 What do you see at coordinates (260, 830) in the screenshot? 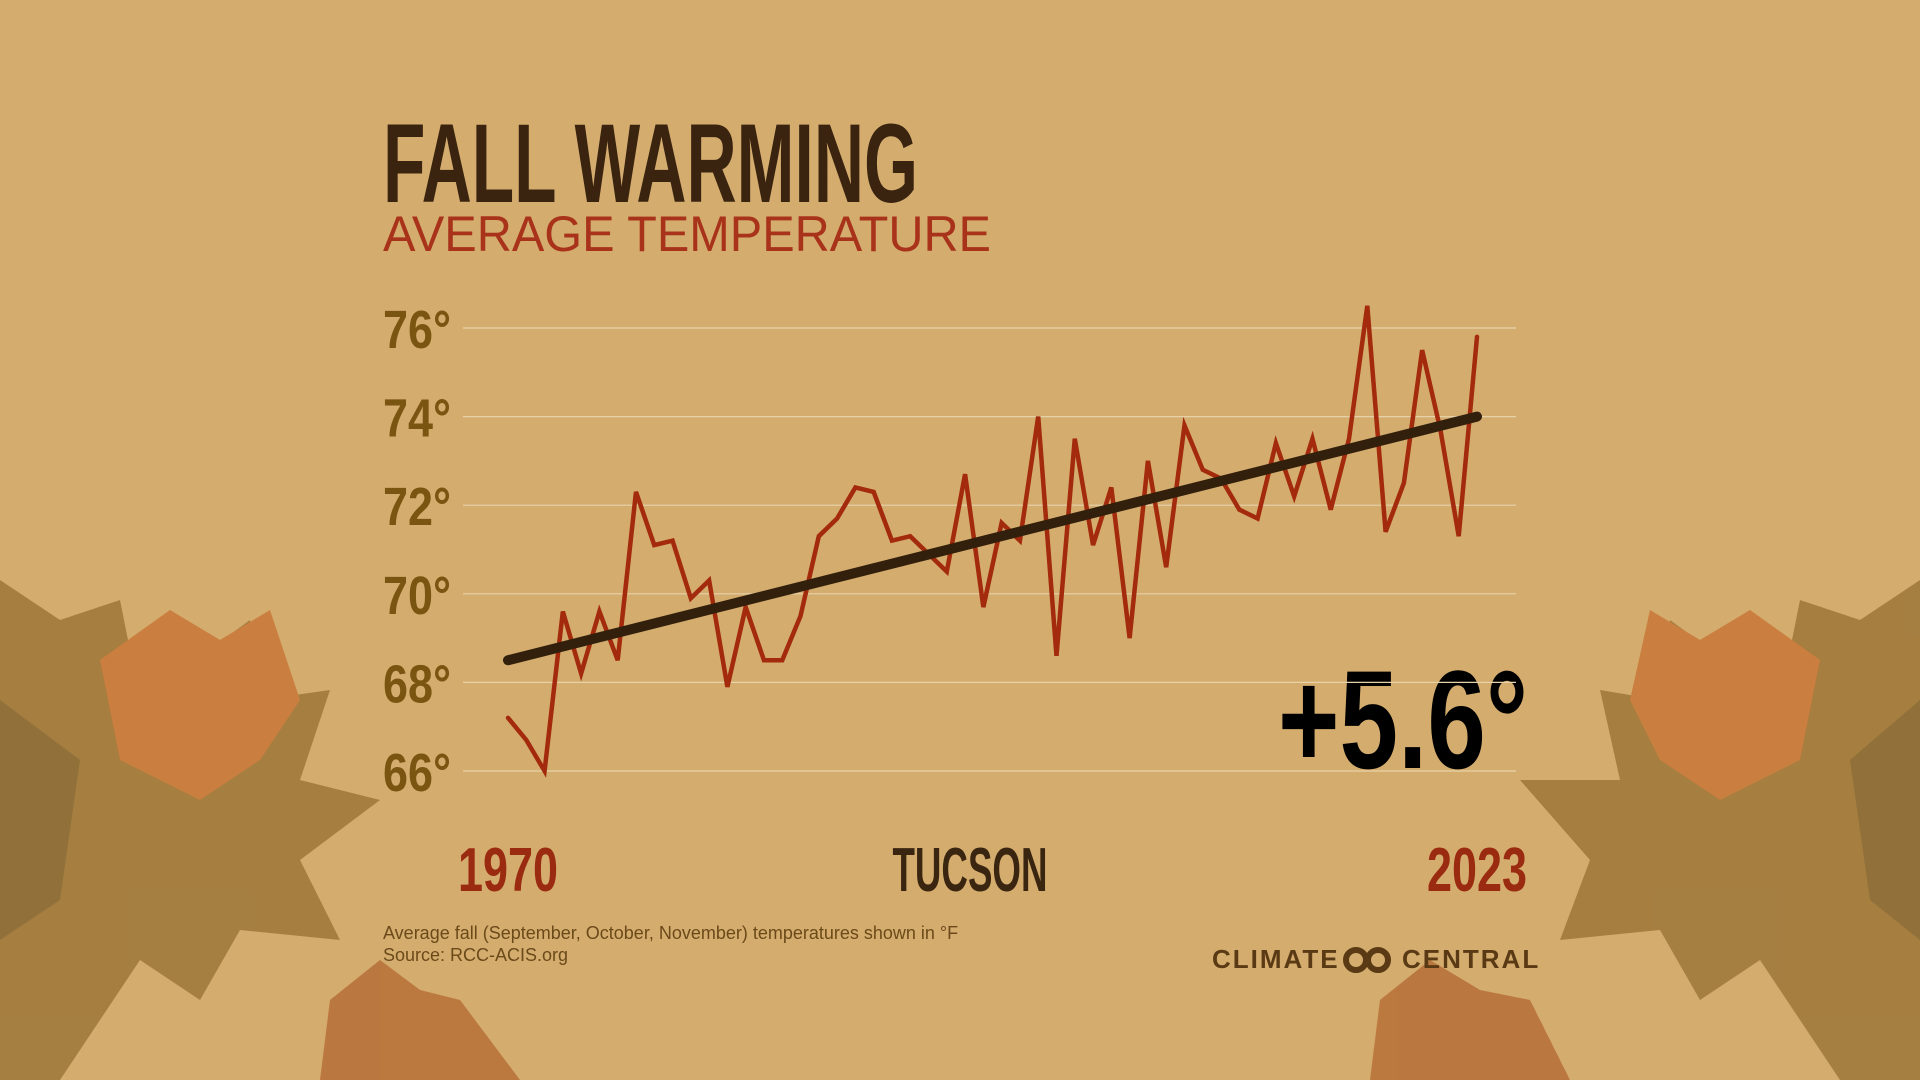
I see `leaves-left` at bounding box center [260, 830].